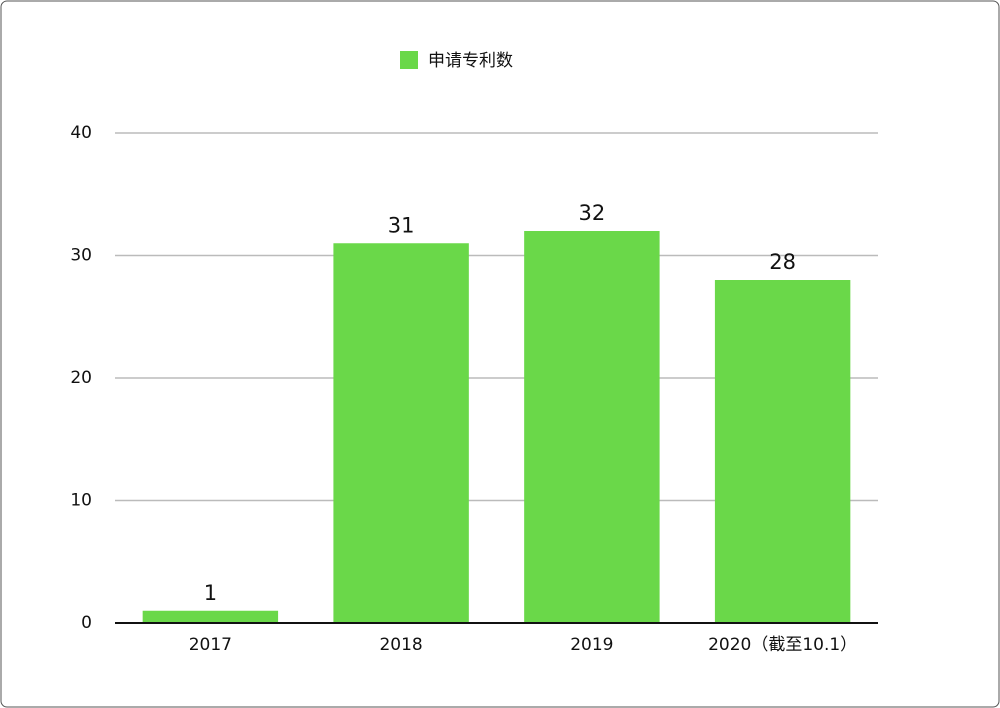 Image resolution: width=1000 pixels, height=708 pixels. Describe the element at coordinates (592, 213) in the screenshot. I see `value-label: 32` at that location.